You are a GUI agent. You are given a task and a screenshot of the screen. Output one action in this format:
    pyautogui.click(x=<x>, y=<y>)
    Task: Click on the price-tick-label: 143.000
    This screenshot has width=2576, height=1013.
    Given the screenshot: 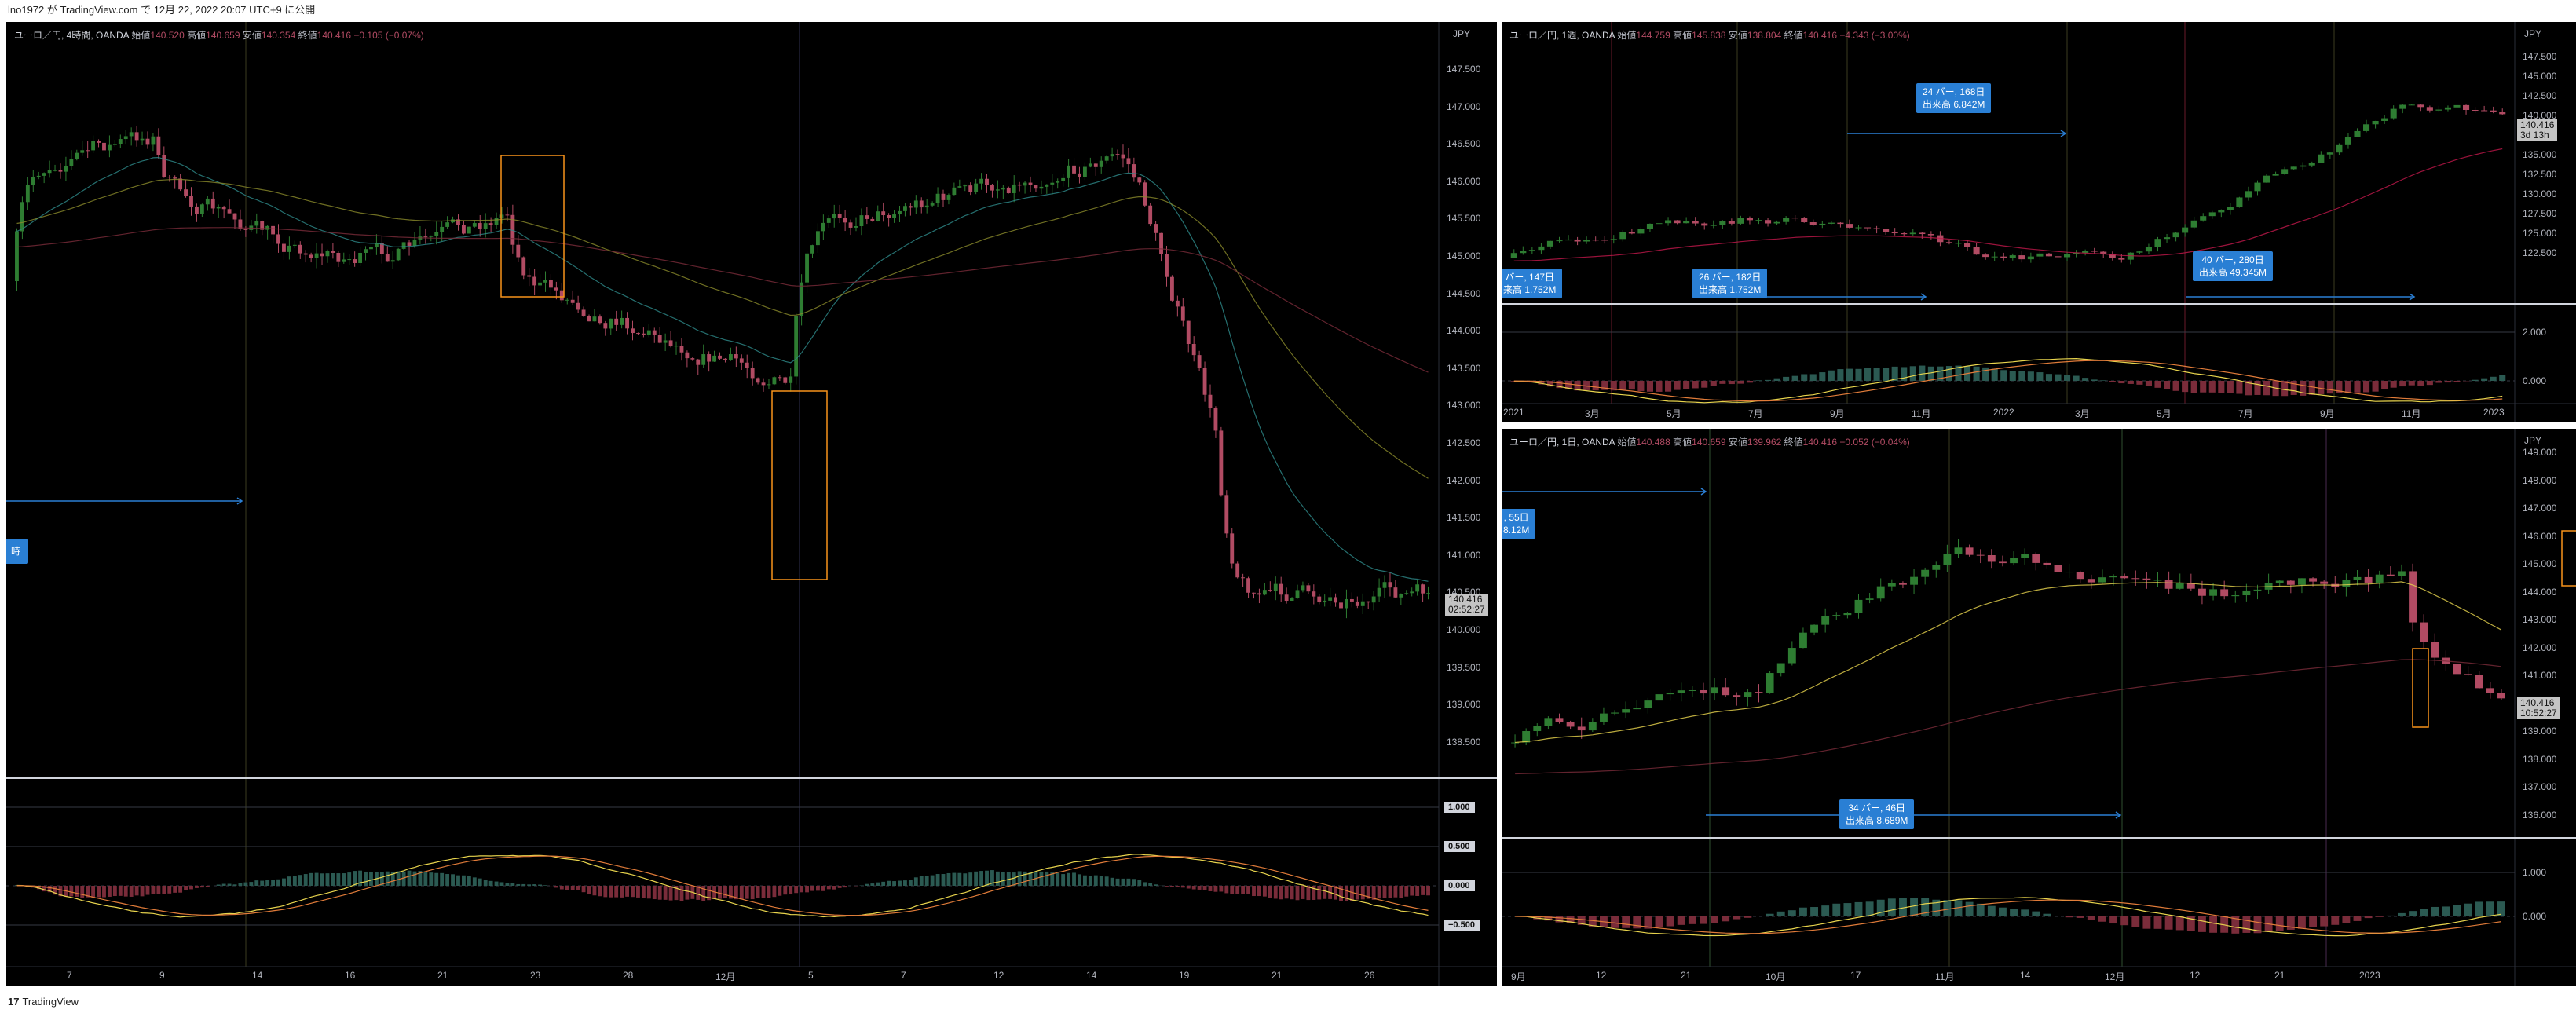 What is the action you would take?
    pyautogui.click(x=1464, y=405)
    